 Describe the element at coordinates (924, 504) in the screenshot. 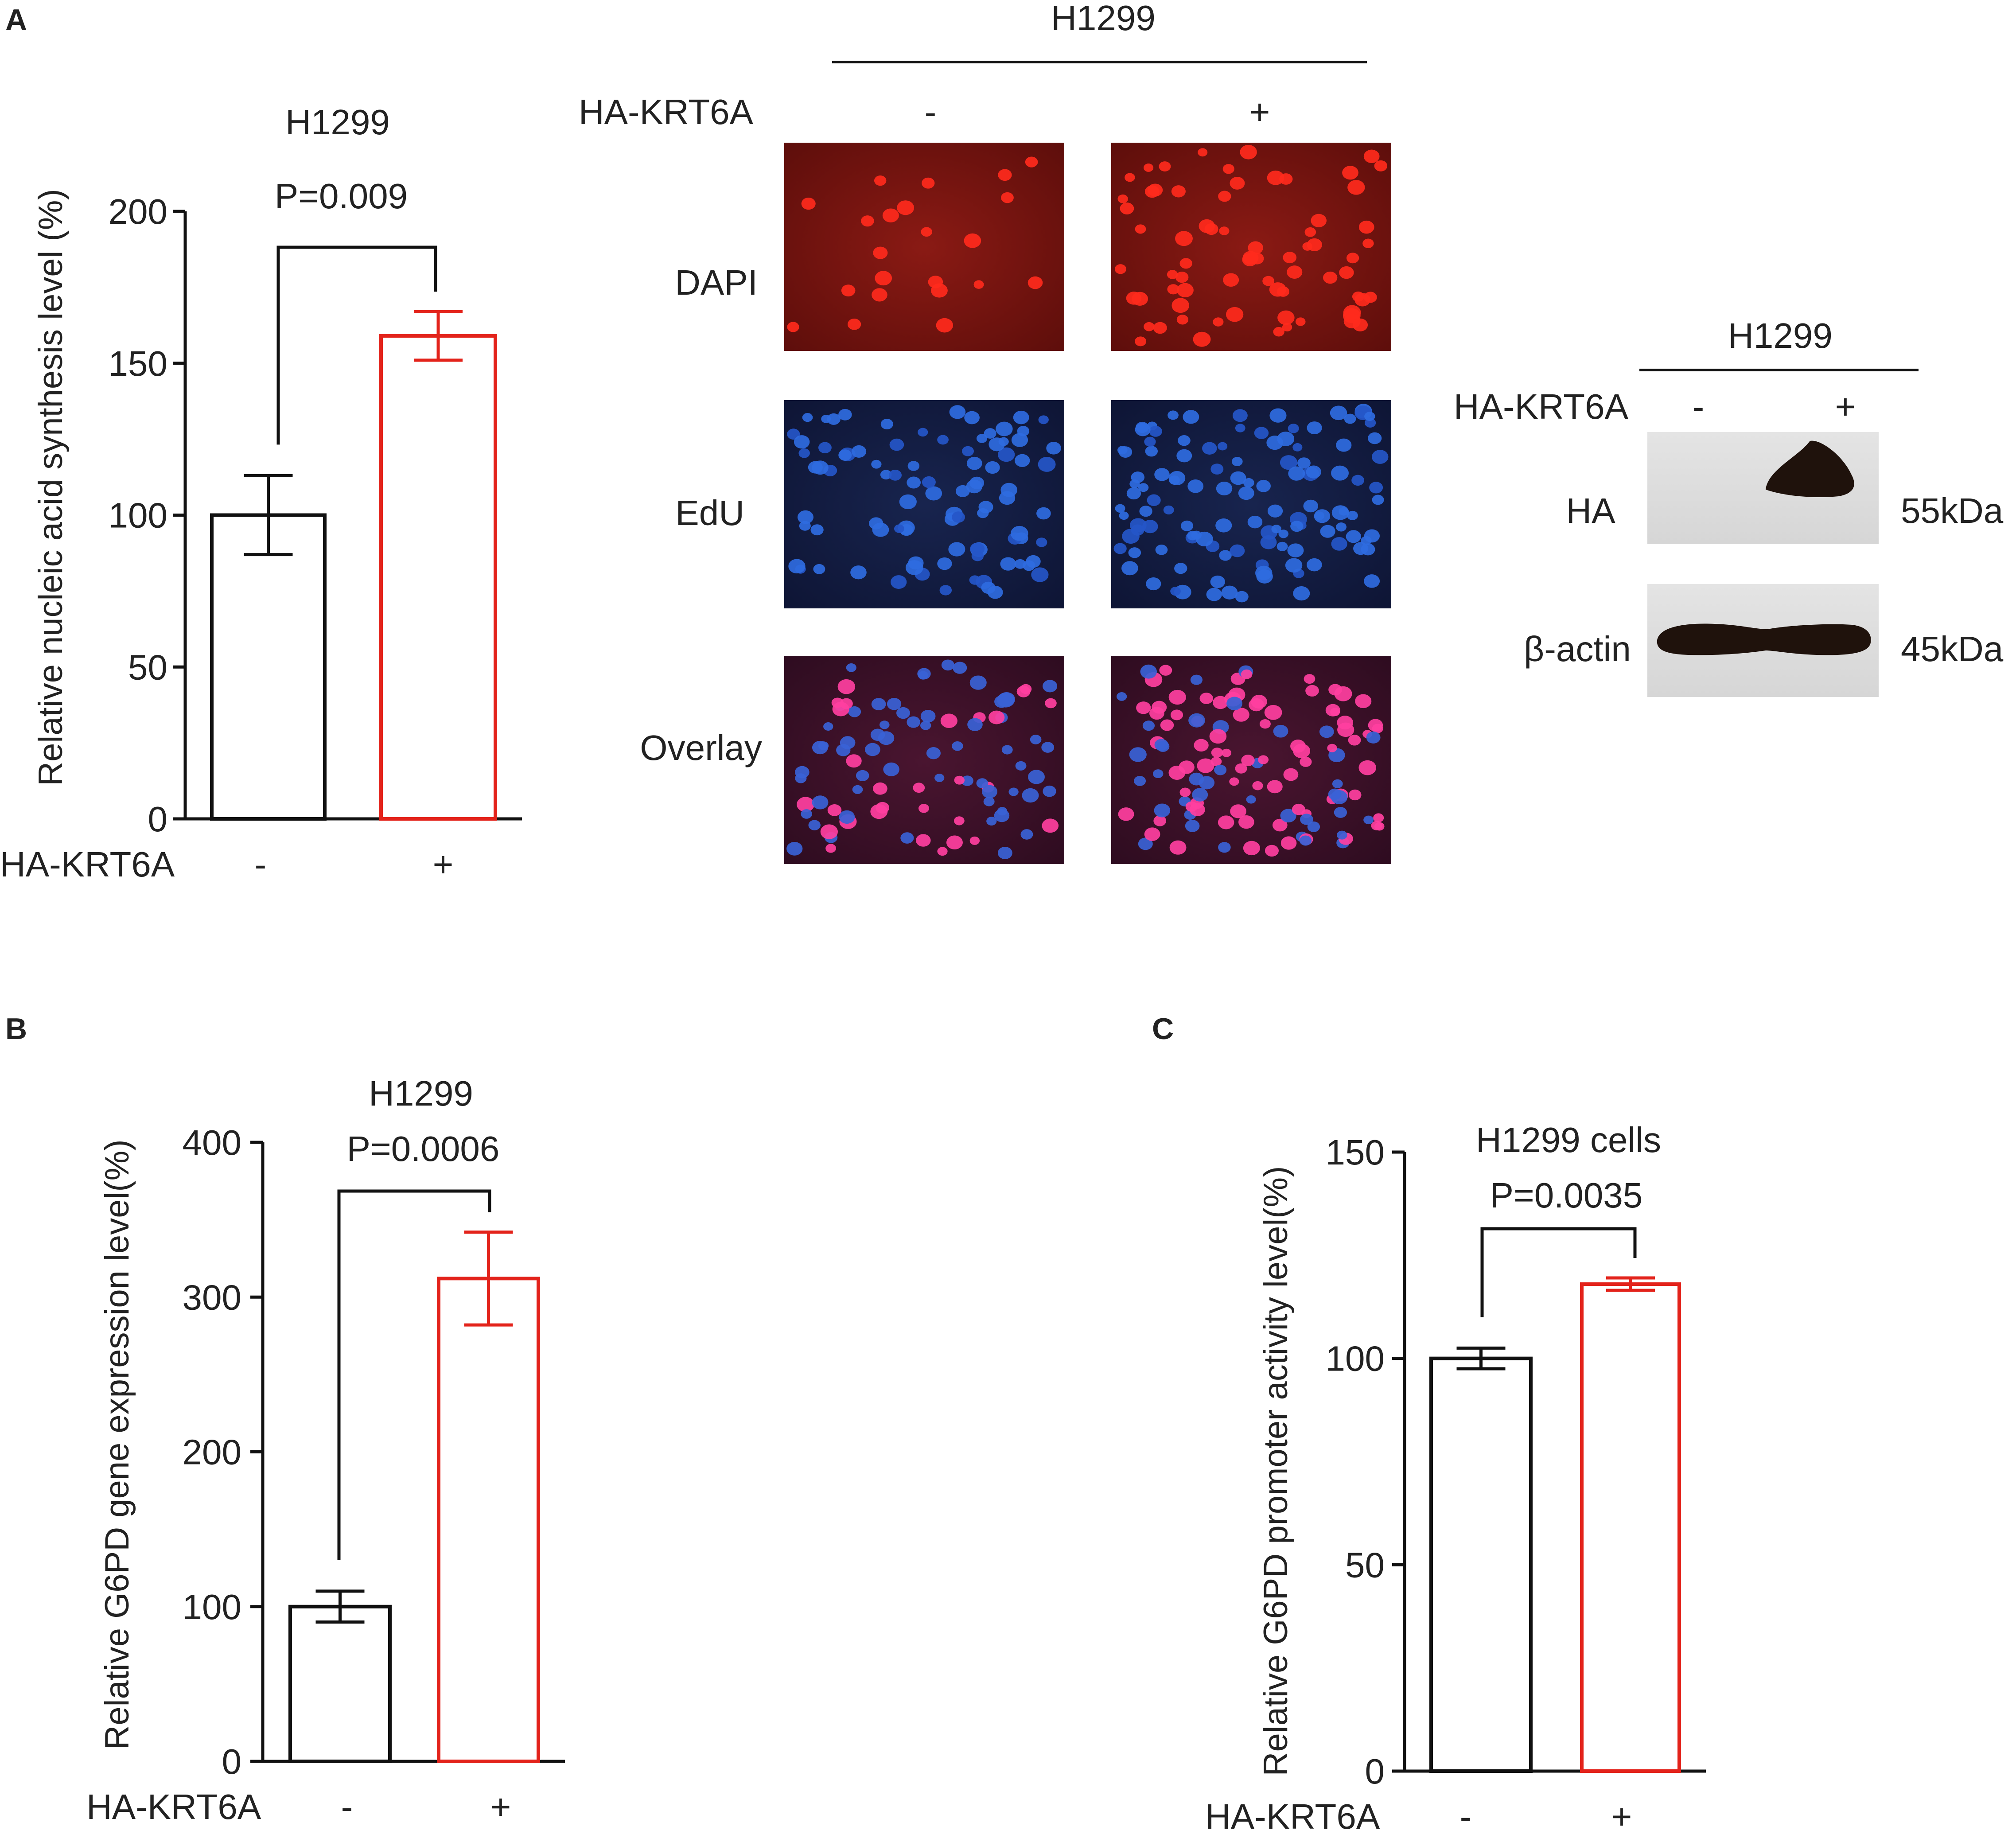

I see `micrograph-edu-minus` at that location.